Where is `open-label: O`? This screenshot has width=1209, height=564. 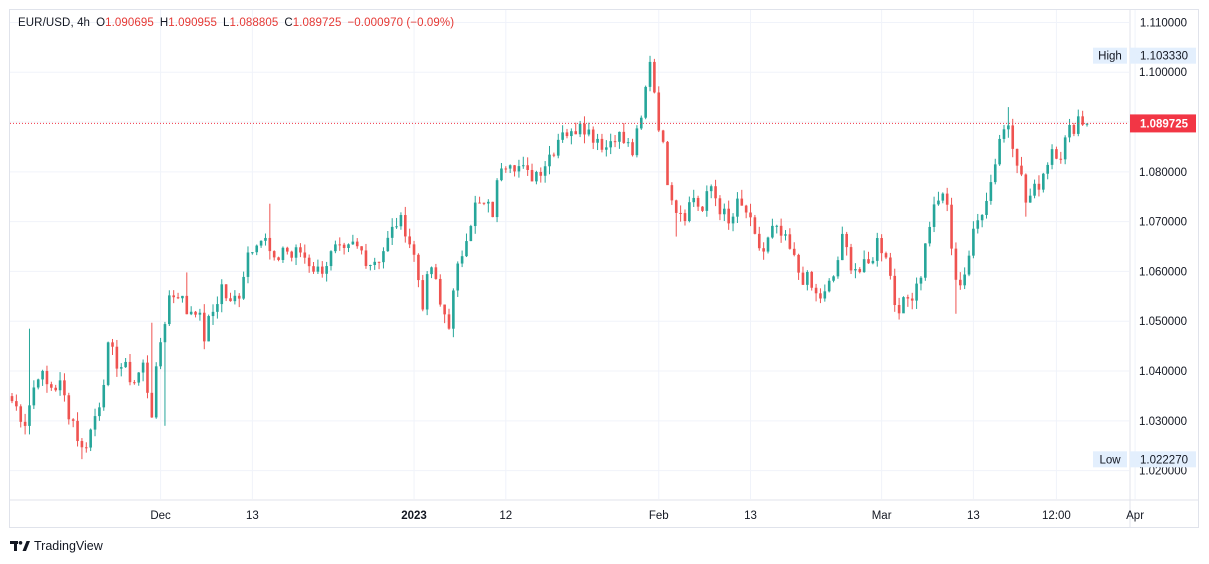
open-label: O is located at coordinates (101, 23).